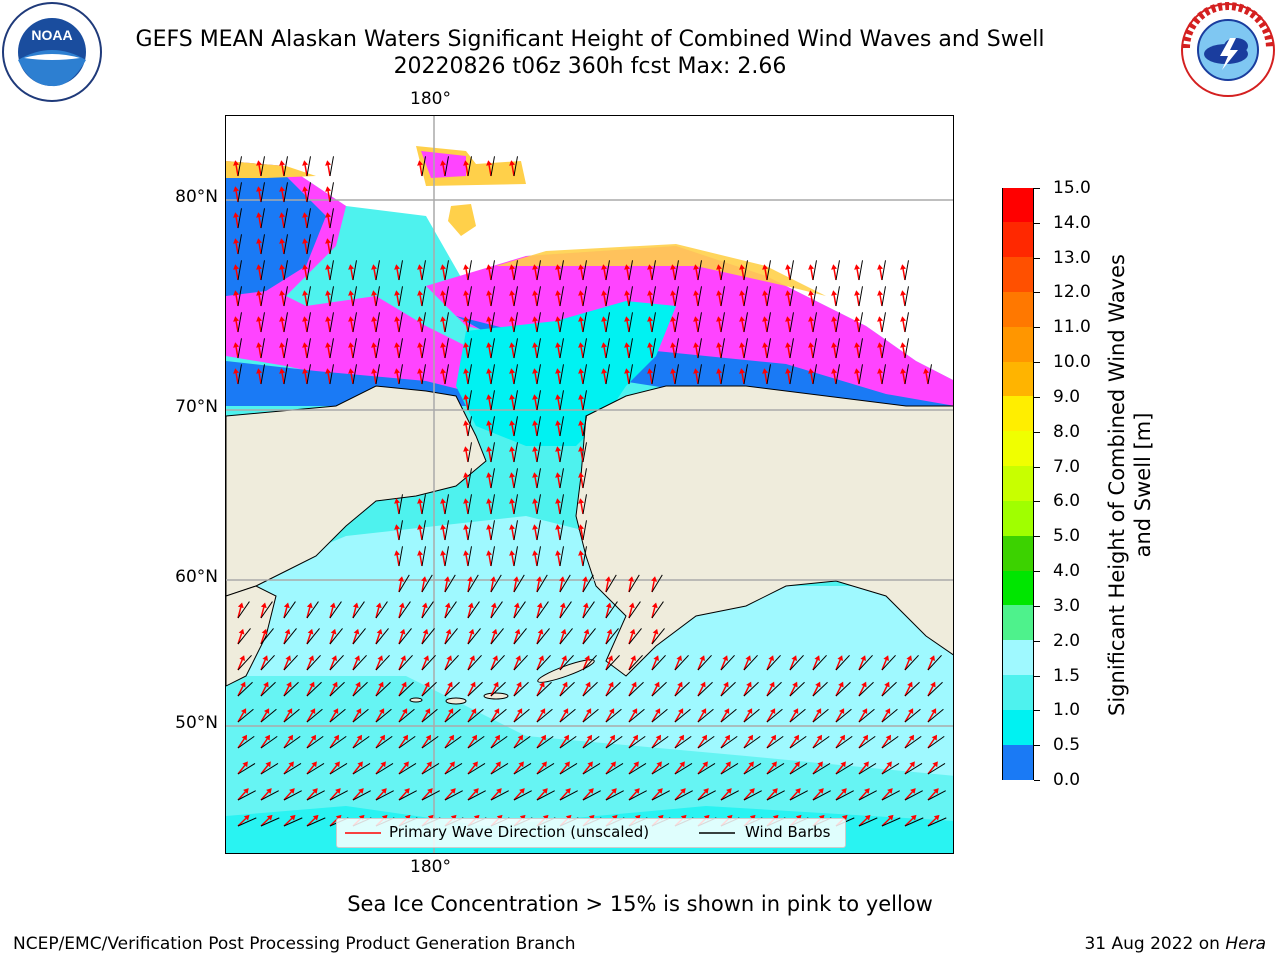 The image size is (1280, 960). What do you see at coordinates (1067, 396) in the screenshot?
I see `colorbar-tick-label: 9.0` at bounding box center [1067, 396].